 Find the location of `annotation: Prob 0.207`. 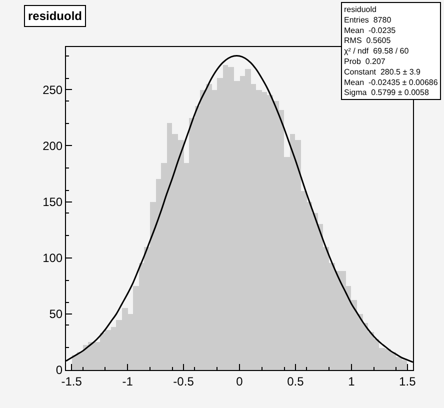

annotation: Prob 0.207 is located at coordinates (365, 61).